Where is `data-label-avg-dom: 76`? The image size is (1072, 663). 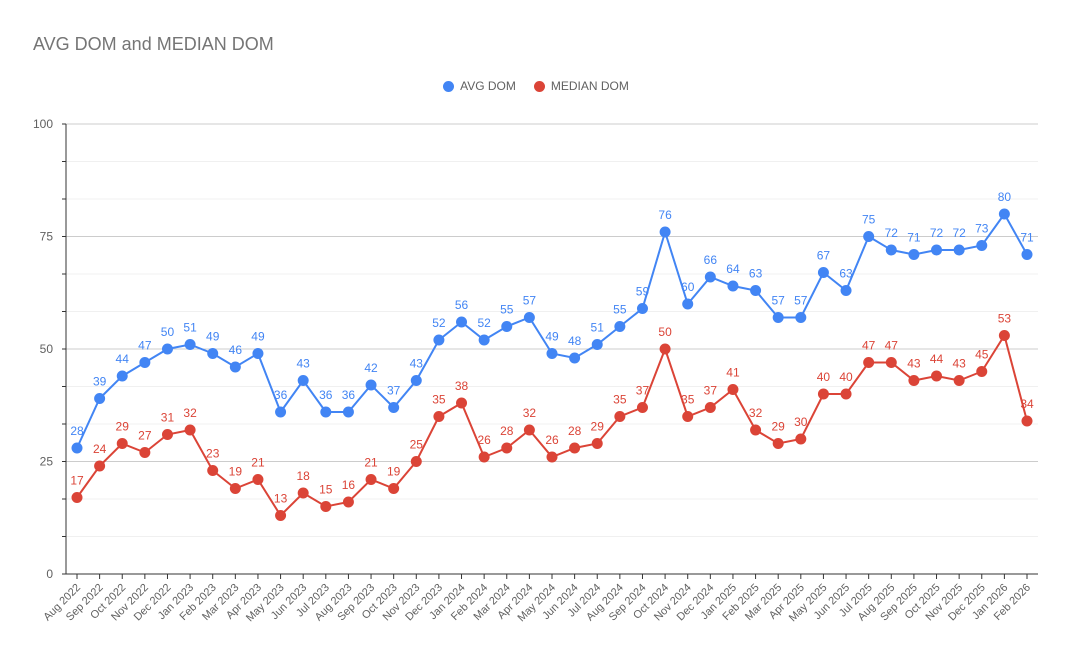
data-label-avg-dom: 76 is located at coordinates (665, 215).